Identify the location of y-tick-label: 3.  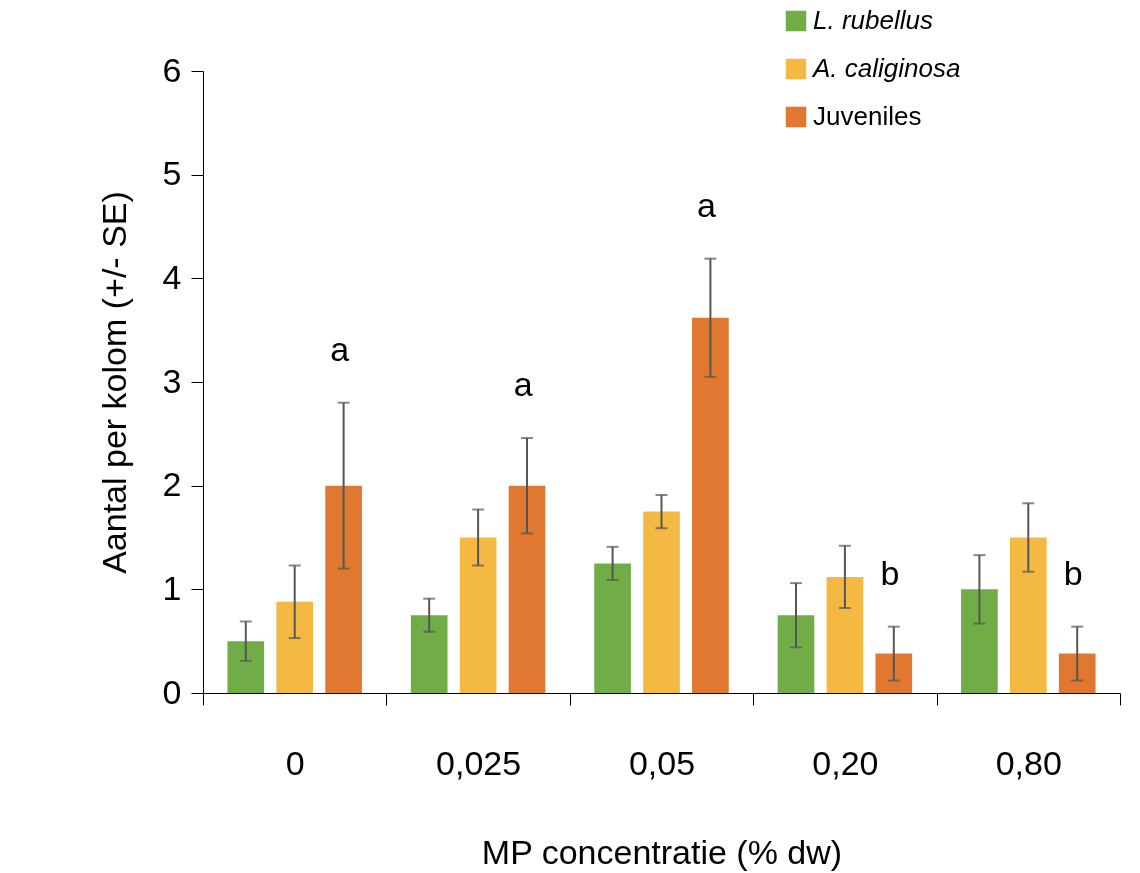
(172, 380).